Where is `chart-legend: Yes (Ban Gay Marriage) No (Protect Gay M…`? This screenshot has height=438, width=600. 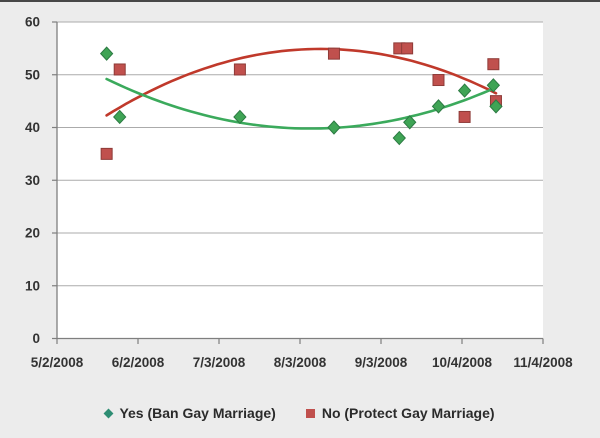 chart-legend: Yes (Ban Gay Marriage) No (Protect Gay M… is located at coordinates (300, 413).